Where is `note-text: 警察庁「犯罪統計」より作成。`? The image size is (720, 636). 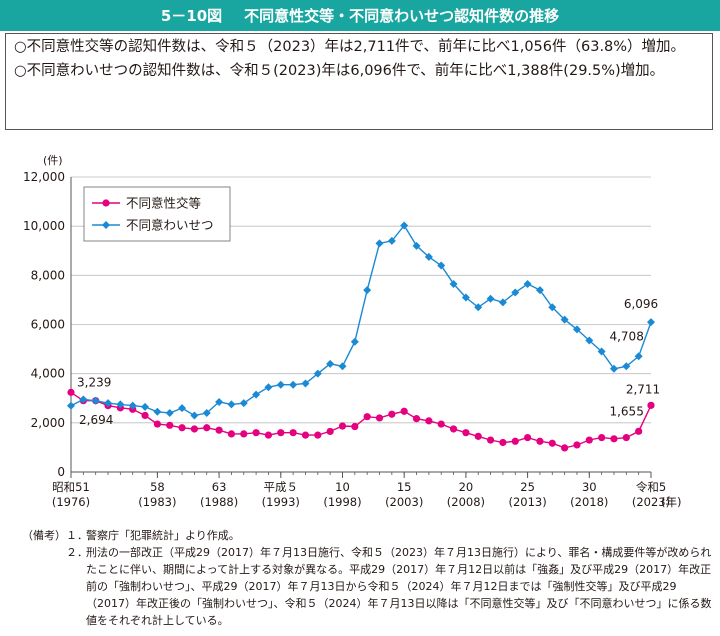
note-text: 警察庁「犯罪統計」より作成。 is located at coordinates (163, 535).